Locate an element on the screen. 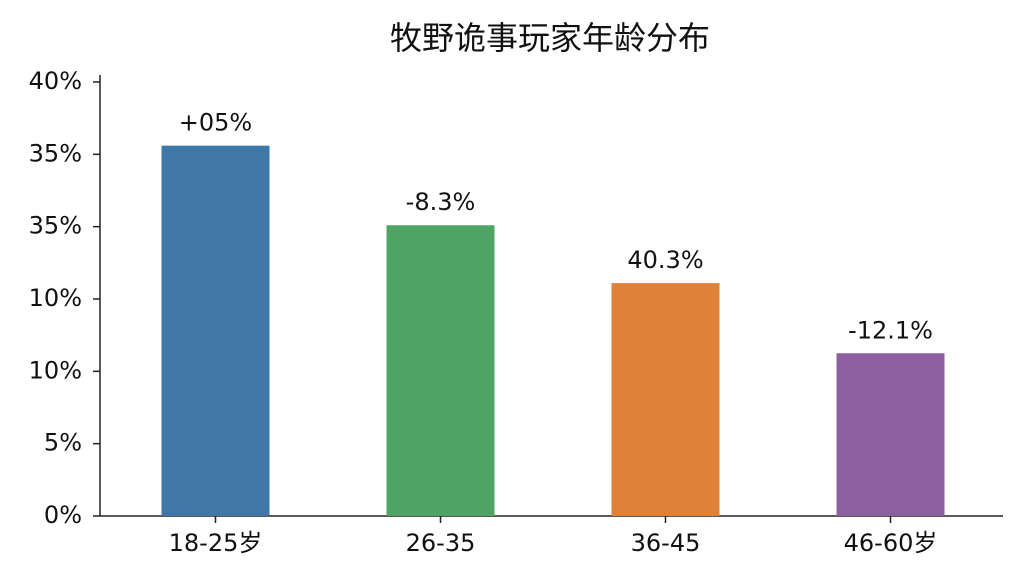  x-tick-label: 18-25岁 is located at coordinates (216, 543).